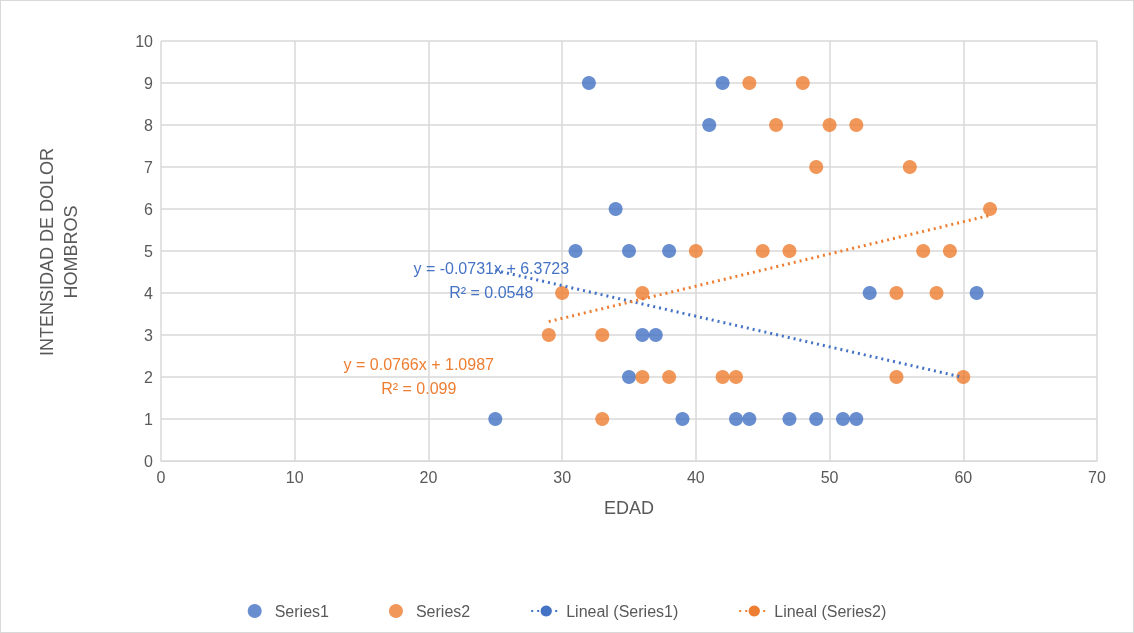 This screenshot has width=1134, height=633. I want to click on x-tick-label: 30, so click(562, 477).